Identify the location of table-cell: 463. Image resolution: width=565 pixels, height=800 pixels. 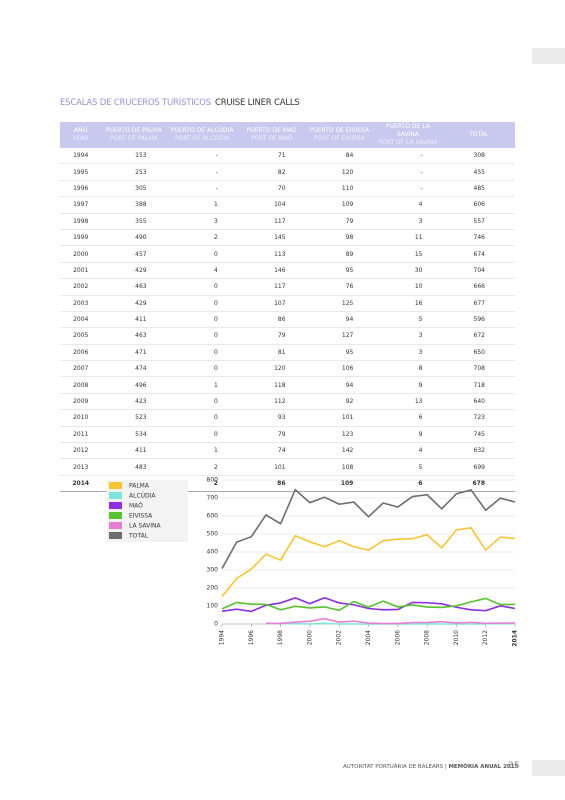
(134, 336).